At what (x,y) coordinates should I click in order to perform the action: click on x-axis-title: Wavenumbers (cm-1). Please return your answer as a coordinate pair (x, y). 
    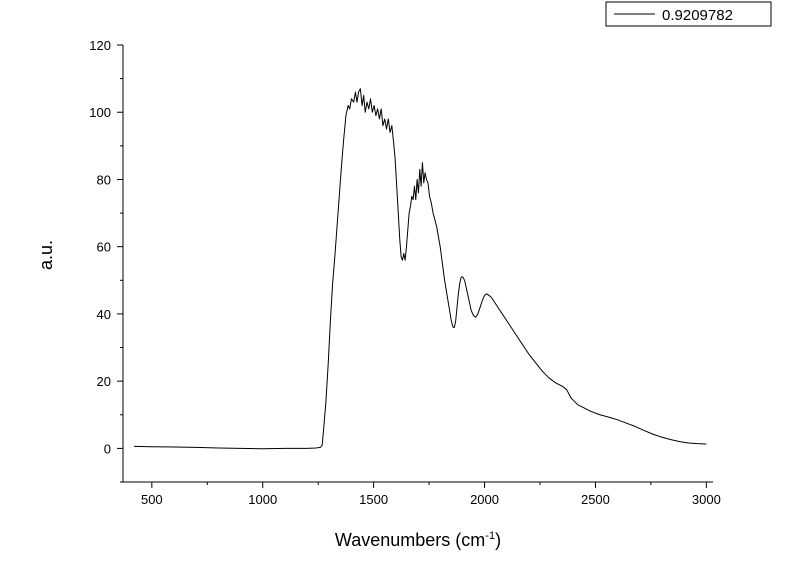
    Looking at the image, I should click on (418, 540).